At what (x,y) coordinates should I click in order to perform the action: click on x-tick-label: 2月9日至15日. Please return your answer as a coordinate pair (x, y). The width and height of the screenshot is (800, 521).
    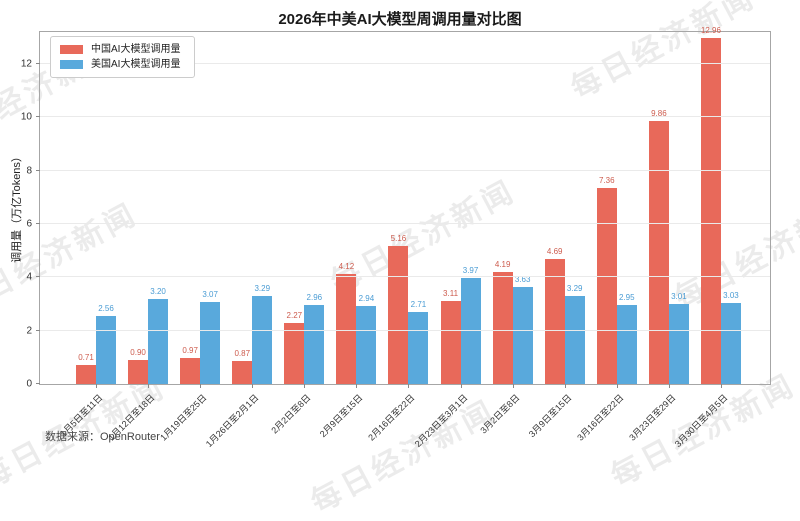
    Looking at the image, I should click on (341, 416).